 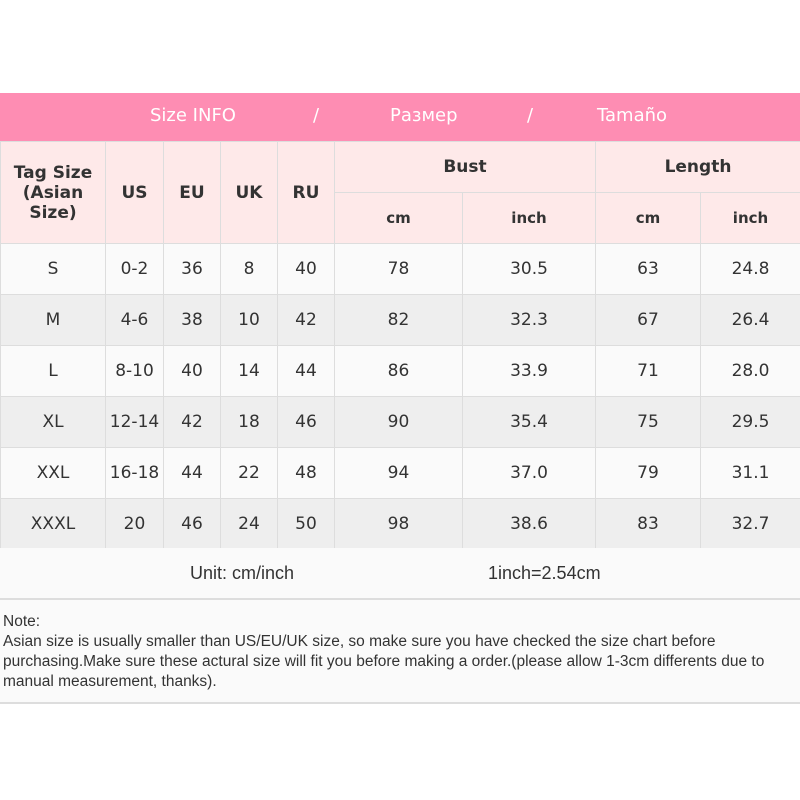 What do you see at coordinates (465, 167) in the screenshot?
I see `header-bust: Bust` at bounding box center [465, 167].